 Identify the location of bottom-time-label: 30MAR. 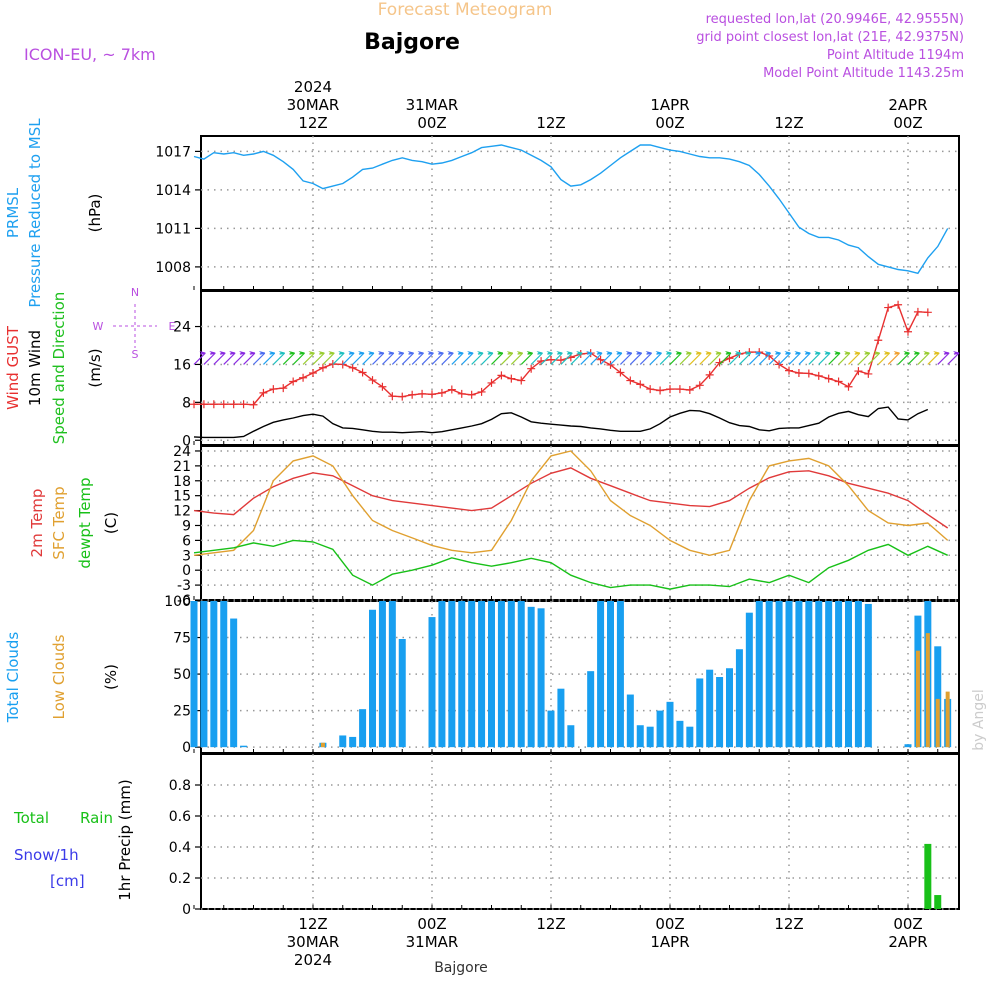
(313, 942).